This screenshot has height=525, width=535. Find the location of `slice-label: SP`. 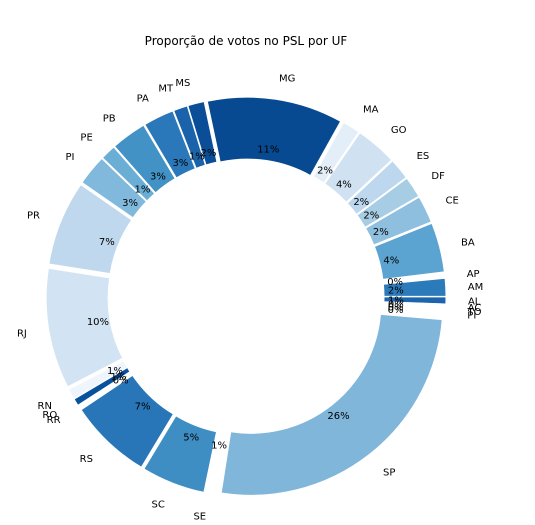

slice-label: SP is located at coordinates (389, 473).